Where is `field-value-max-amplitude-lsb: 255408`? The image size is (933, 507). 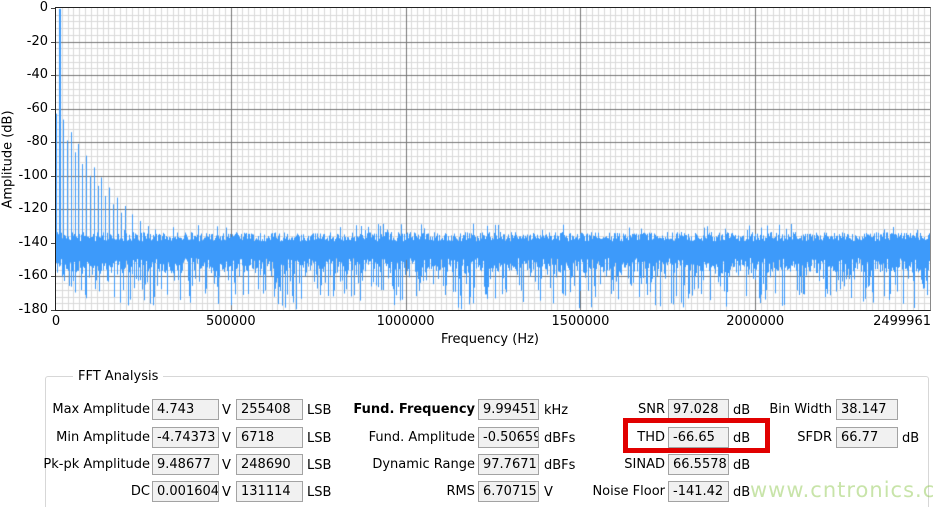 field-value-max-amplitude-lsb: 255408 is located at coordinates (269, 409).